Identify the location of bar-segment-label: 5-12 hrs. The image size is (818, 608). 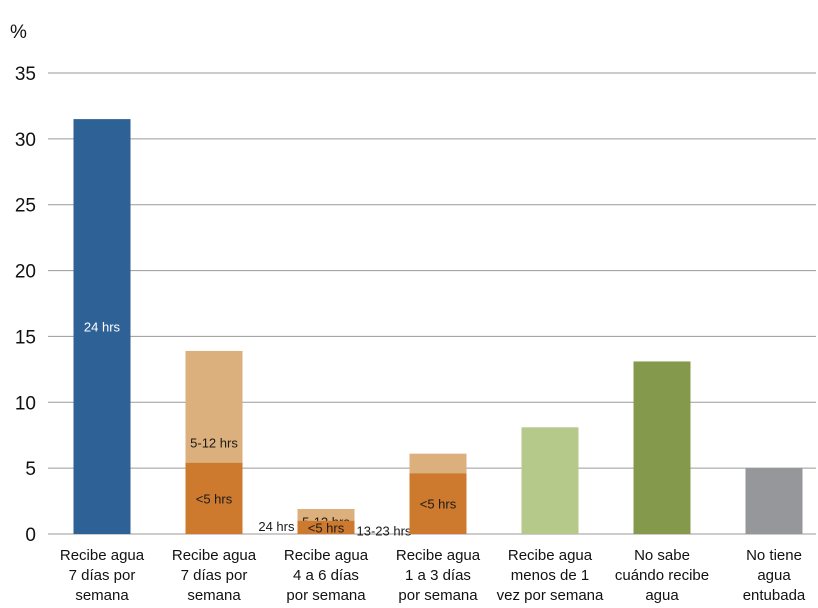
(214, 442).